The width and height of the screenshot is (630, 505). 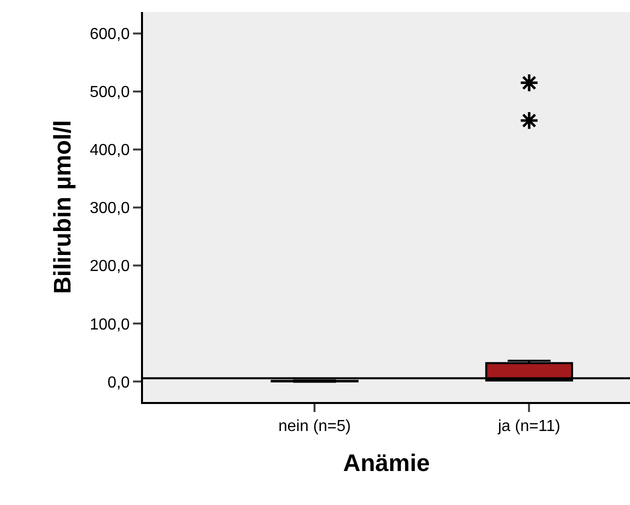 What do you see at coordinates (314, 427) in the screenshot?
I see `x-tick-label: nein (n=5)` at bounding box center [314, 427].